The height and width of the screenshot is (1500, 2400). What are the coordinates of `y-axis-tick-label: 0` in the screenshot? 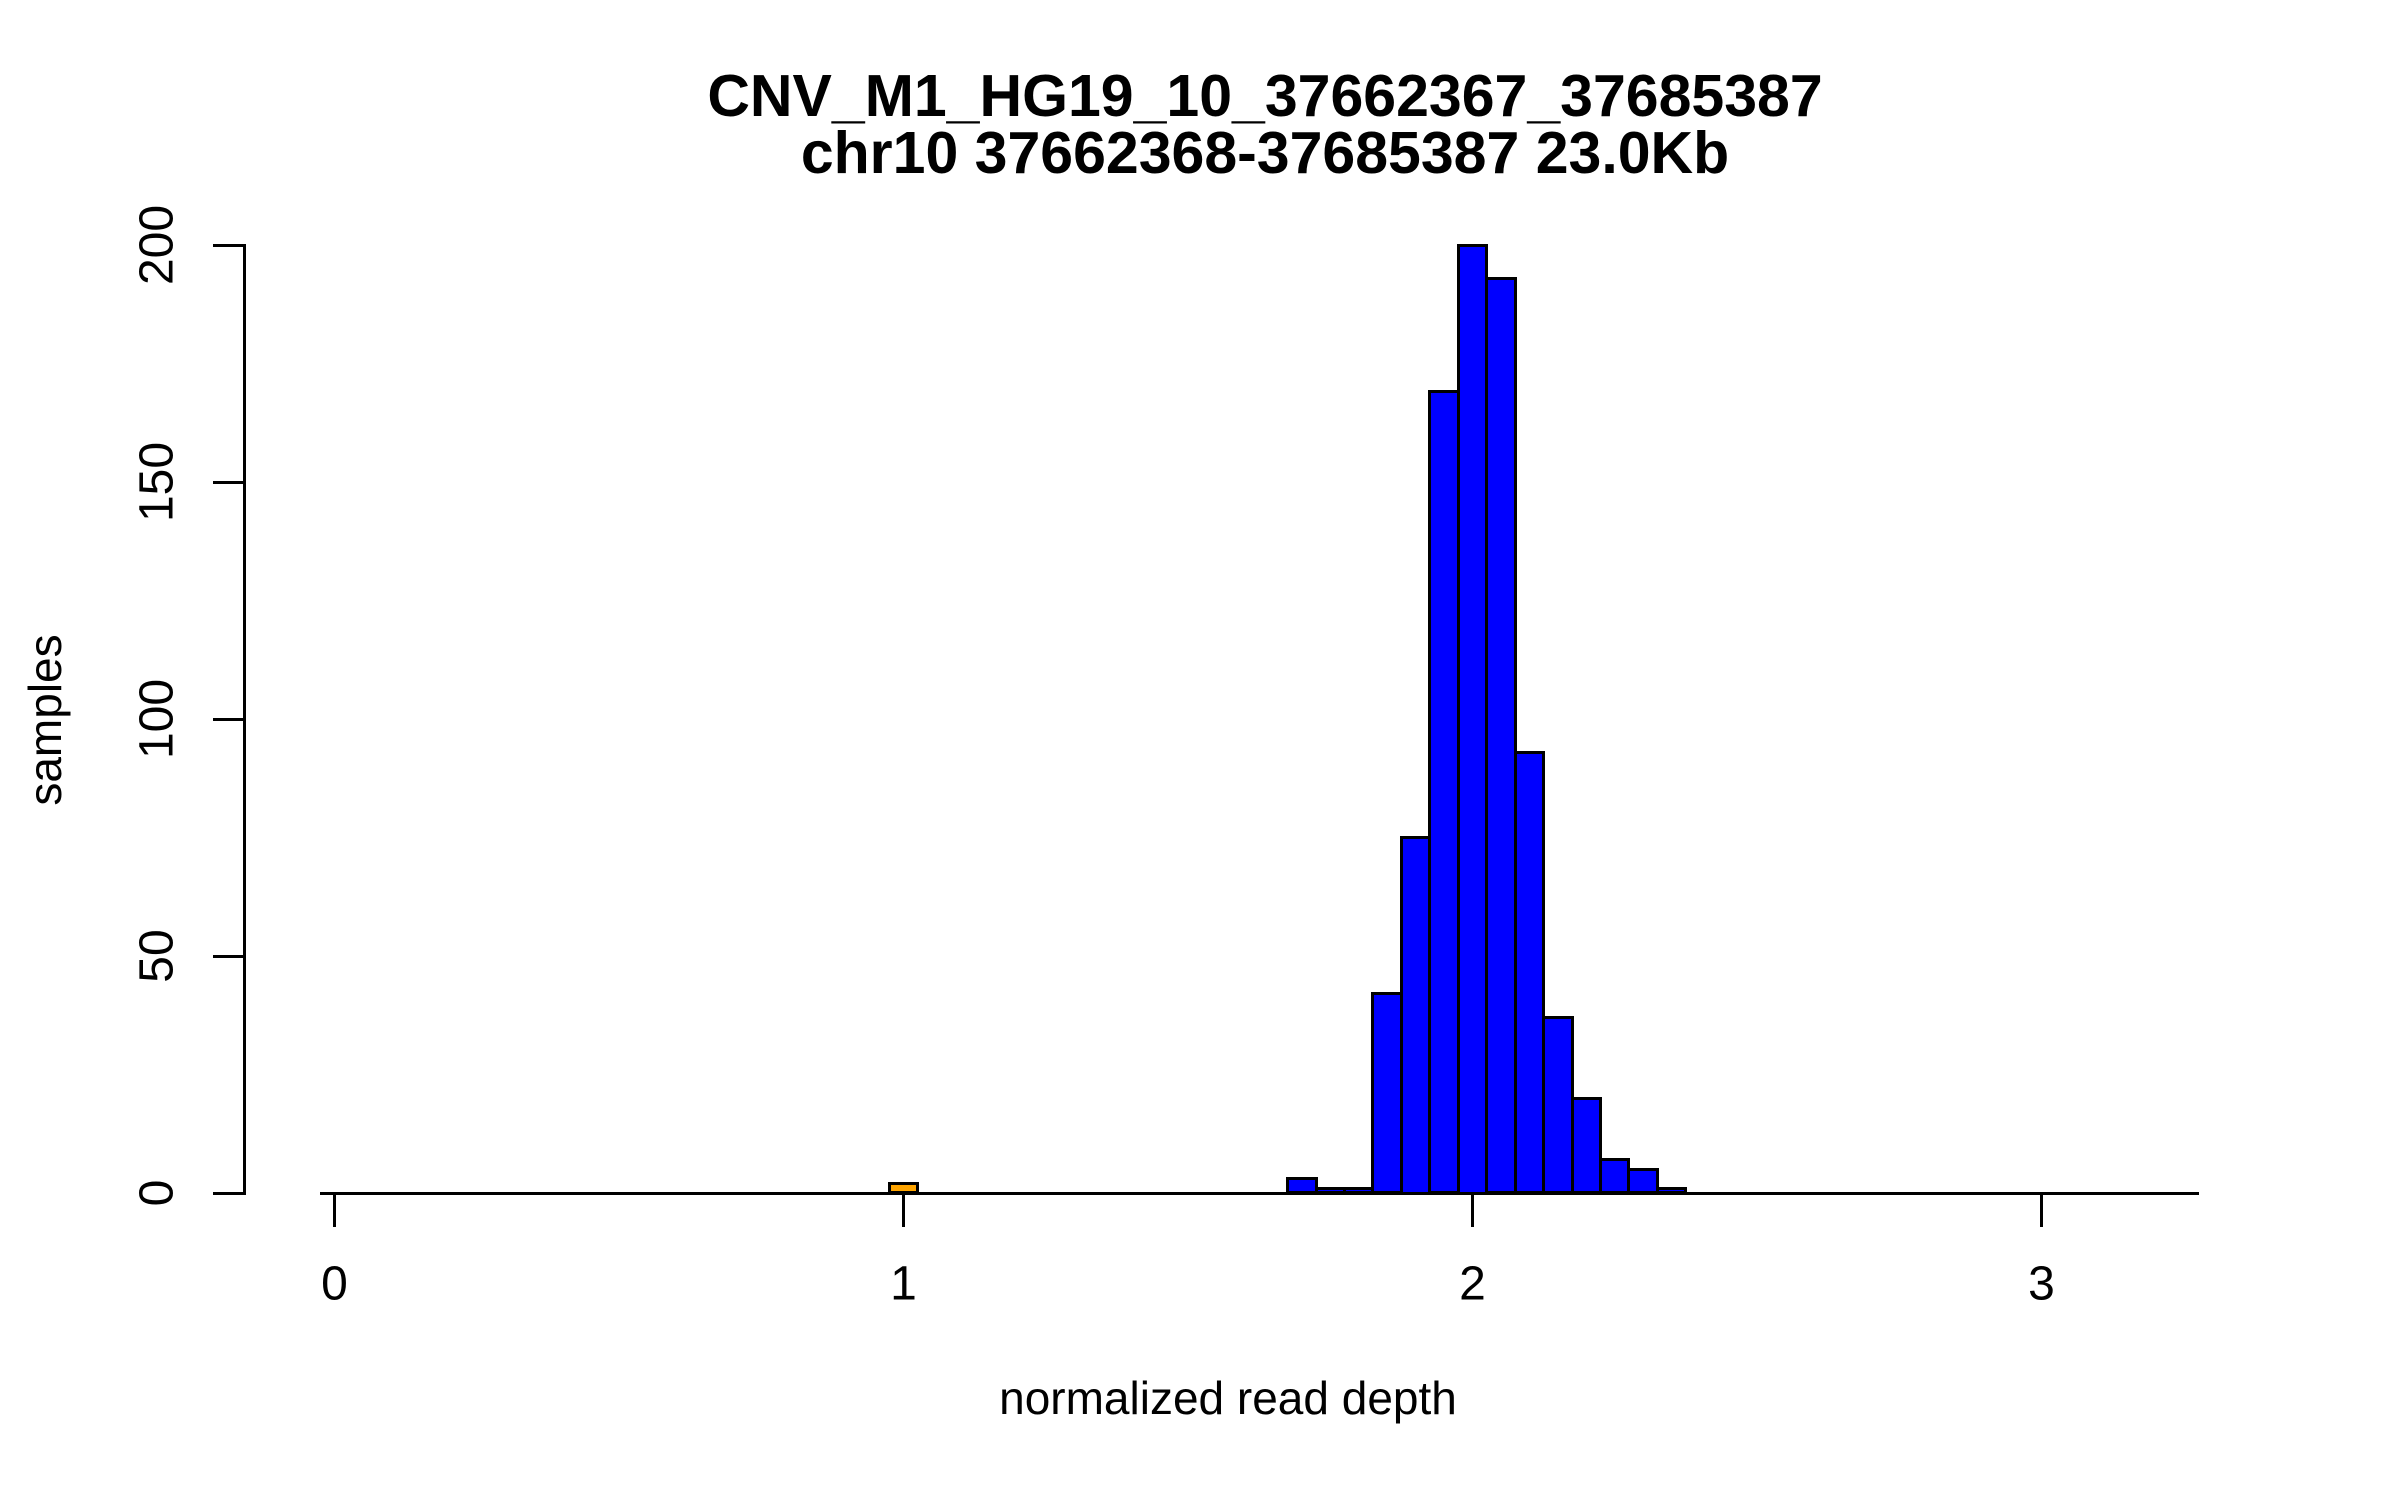 It's located at (157, 1193).